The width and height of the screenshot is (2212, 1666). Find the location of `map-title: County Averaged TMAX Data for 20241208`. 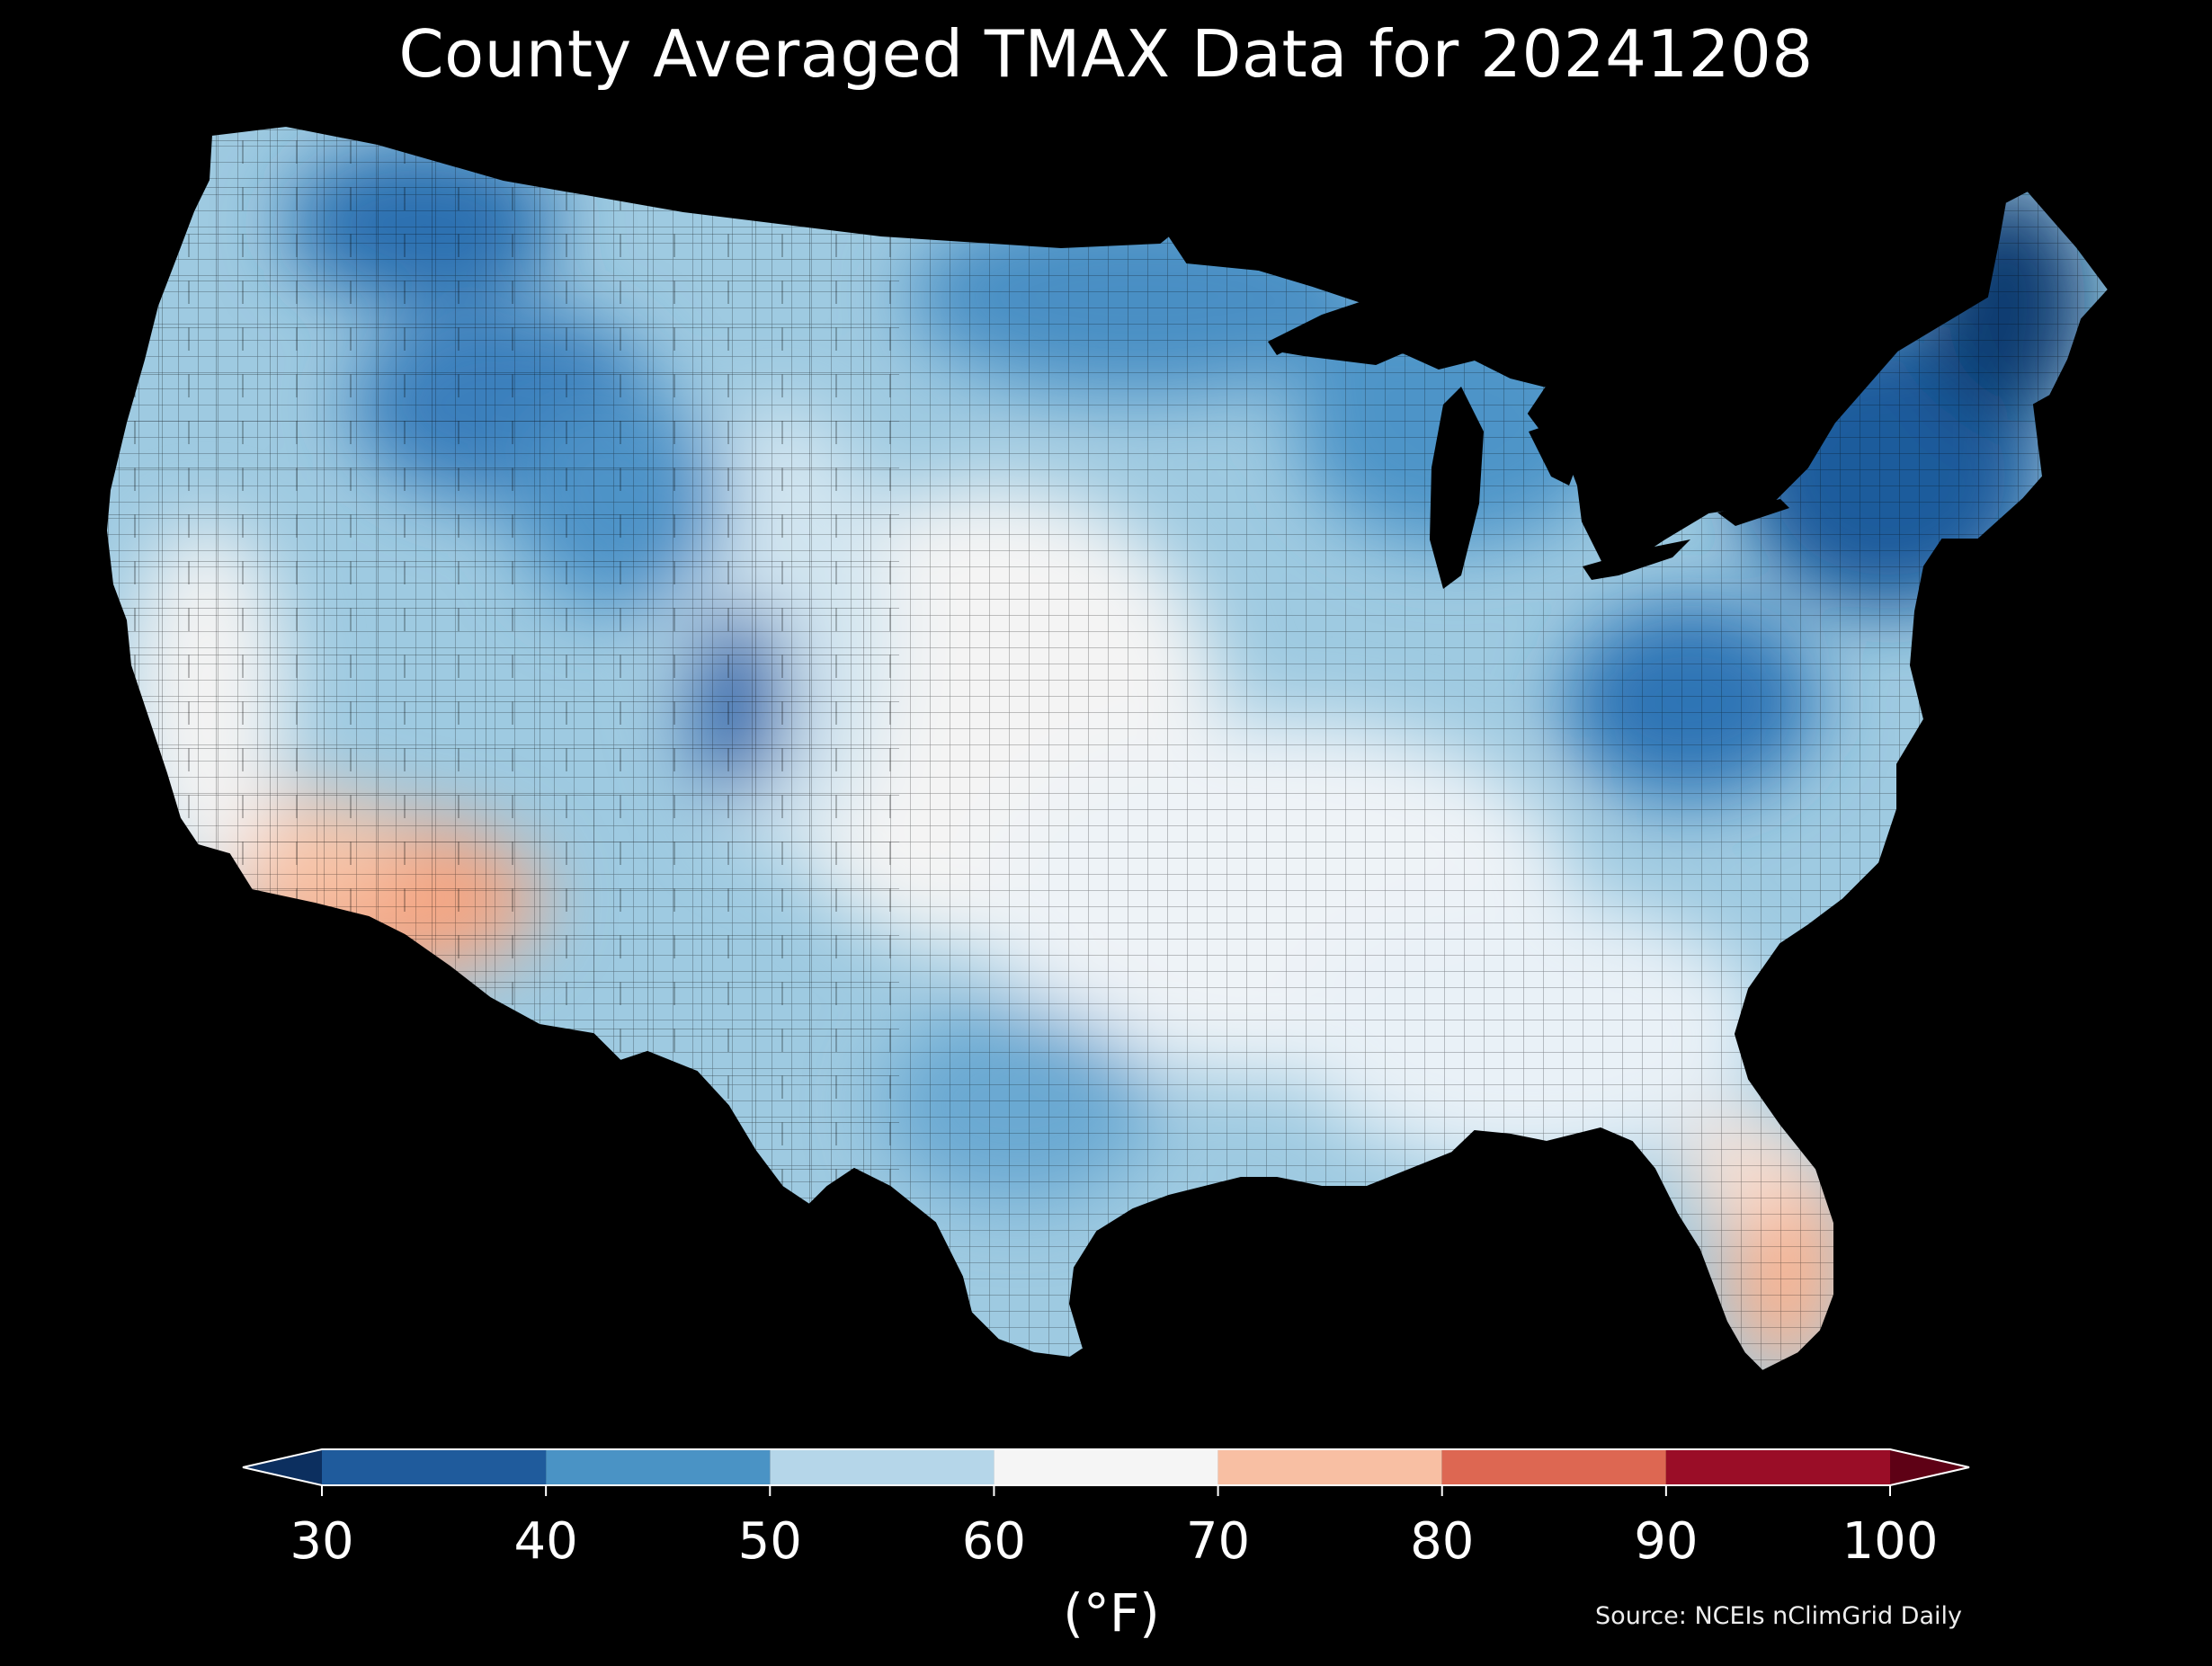

map-title: County Averaged TMAX Data for 20241208 is located at coordinates (1106, 54).